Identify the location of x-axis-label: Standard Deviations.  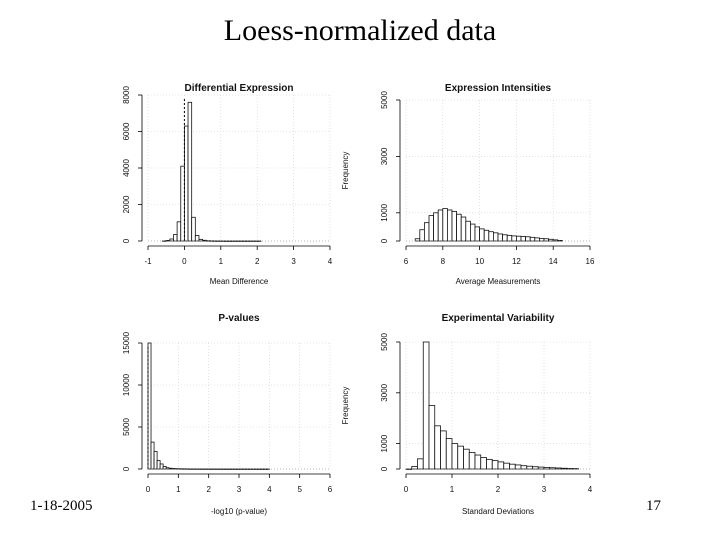
(498, 511).